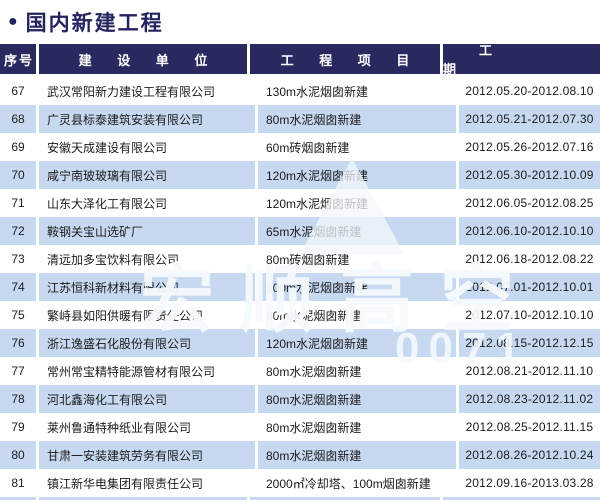 Image resolution: width=600 pixels, height=500 pixels. I want to click on row-no-cell: 77, so click(18, 371).